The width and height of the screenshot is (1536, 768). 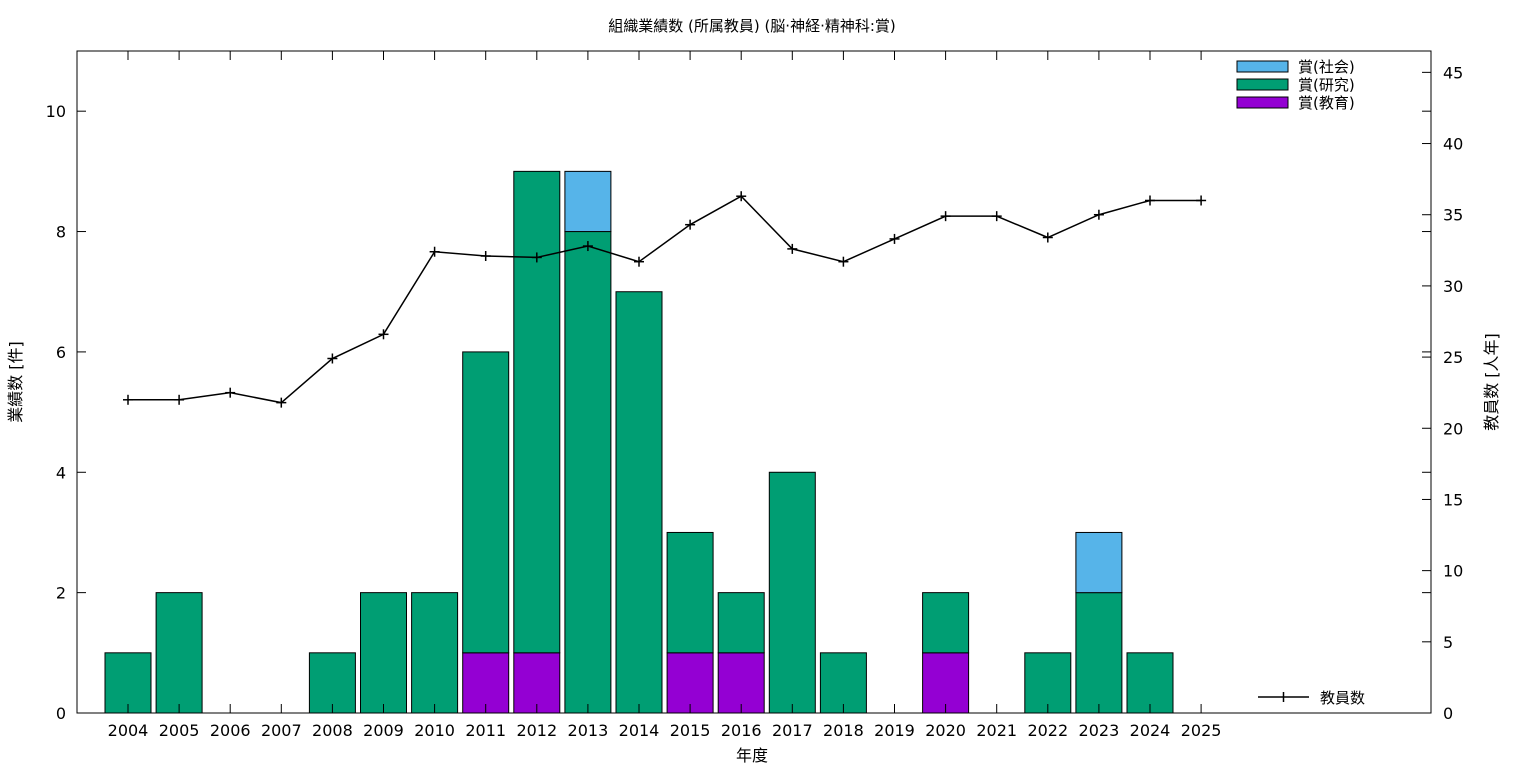 What do you see at coordinates (332, 730) in the screenshot?
I see `x-tick-label-2008: 2008` at bounding box center [332, 730].